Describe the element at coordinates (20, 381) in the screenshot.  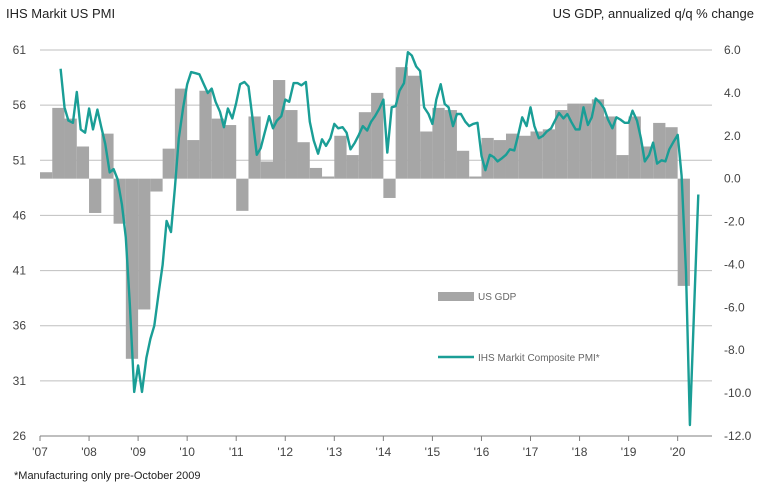
I see `left-tick-label: 31` at that location.